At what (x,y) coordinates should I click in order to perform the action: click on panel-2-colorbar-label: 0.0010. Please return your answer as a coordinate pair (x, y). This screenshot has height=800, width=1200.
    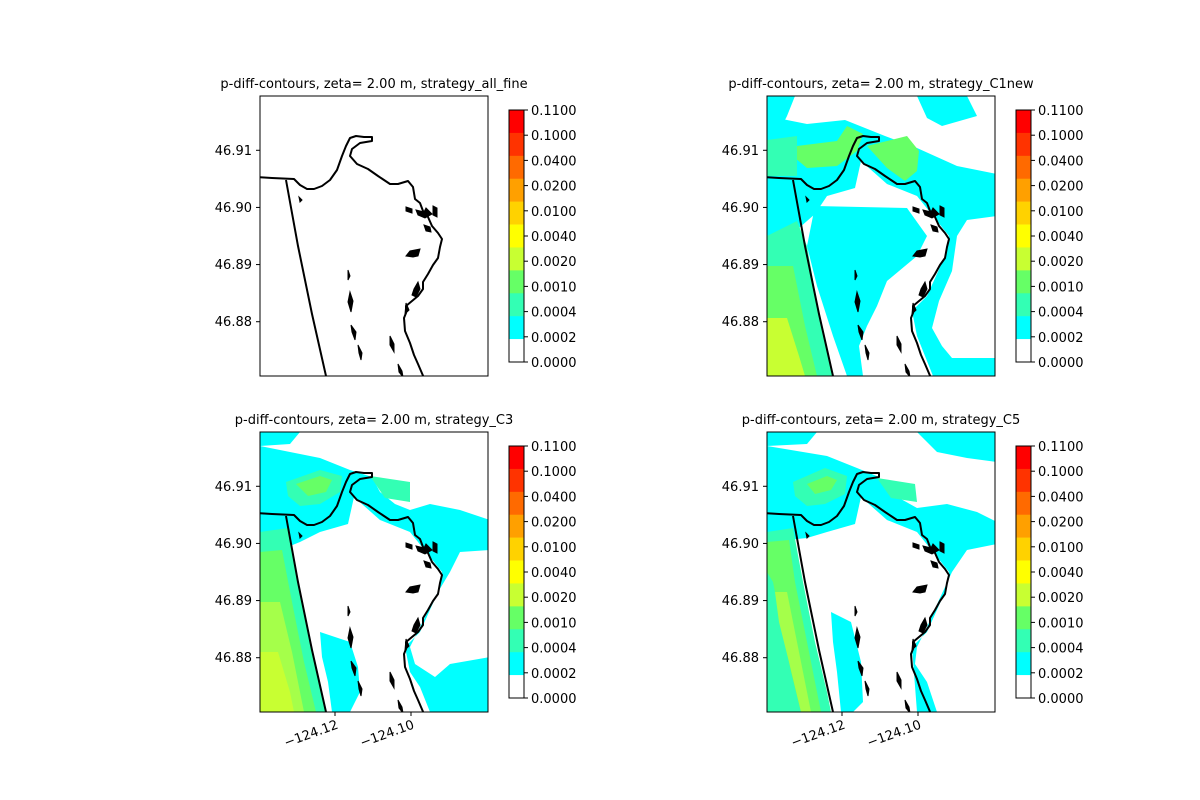
    Looking at the image, I should click on (1061, 287).